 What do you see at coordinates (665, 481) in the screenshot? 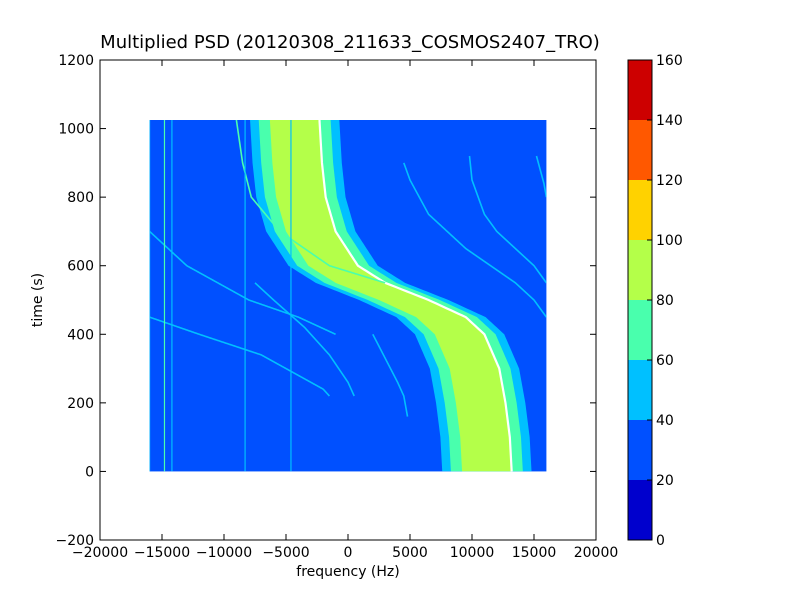
I see `colorbar-tick-label: 20` at bounding box center [665, 481].